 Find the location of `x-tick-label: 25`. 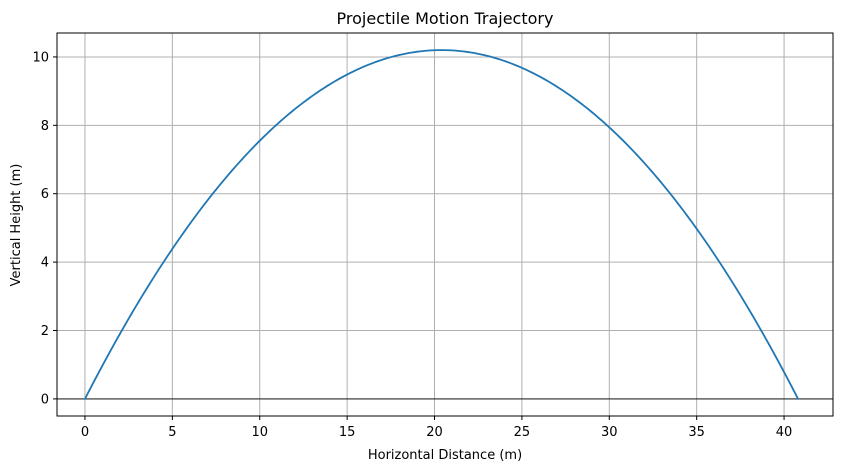

x-tick-label: 25 is located at coordinates (522, 432).